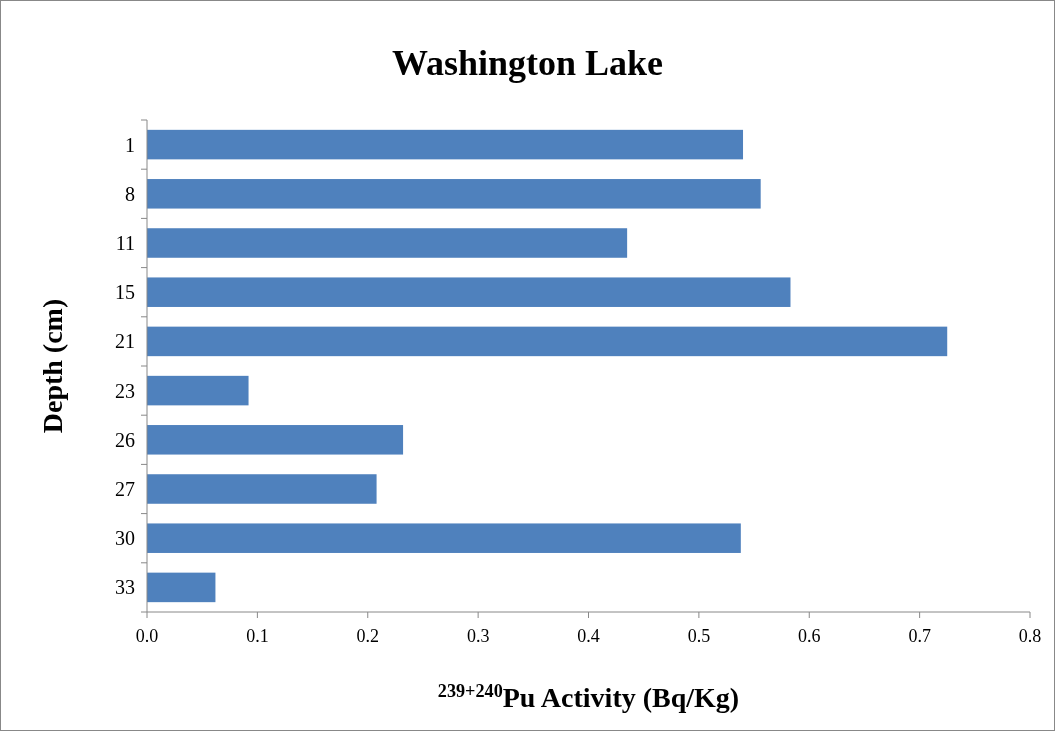 Image resolution: width=1063 pixels, height=739 pixels. Describe the element at coordinates (130, 144) in the screenshot. I see `y-tick-label: 1` at that location.